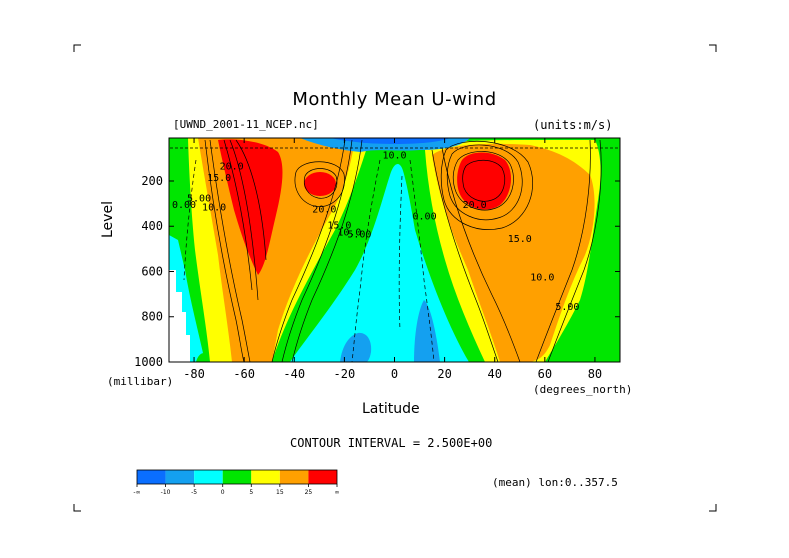 This screenshot has height=558, width=789. What do you see at coordinates (148, 362) in the screenshot?
I see `y-tick-label: 1000` at bounding box center [148, 362].